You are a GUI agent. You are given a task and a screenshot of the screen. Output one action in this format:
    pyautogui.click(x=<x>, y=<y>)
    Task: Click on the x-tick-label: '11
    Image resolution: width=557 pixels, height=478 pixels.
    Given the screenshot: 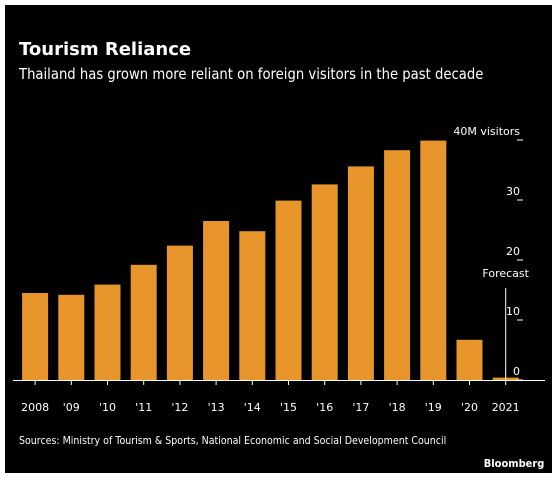 What is the action you would take?
    pyautogui.click(x=143, y=407)
    